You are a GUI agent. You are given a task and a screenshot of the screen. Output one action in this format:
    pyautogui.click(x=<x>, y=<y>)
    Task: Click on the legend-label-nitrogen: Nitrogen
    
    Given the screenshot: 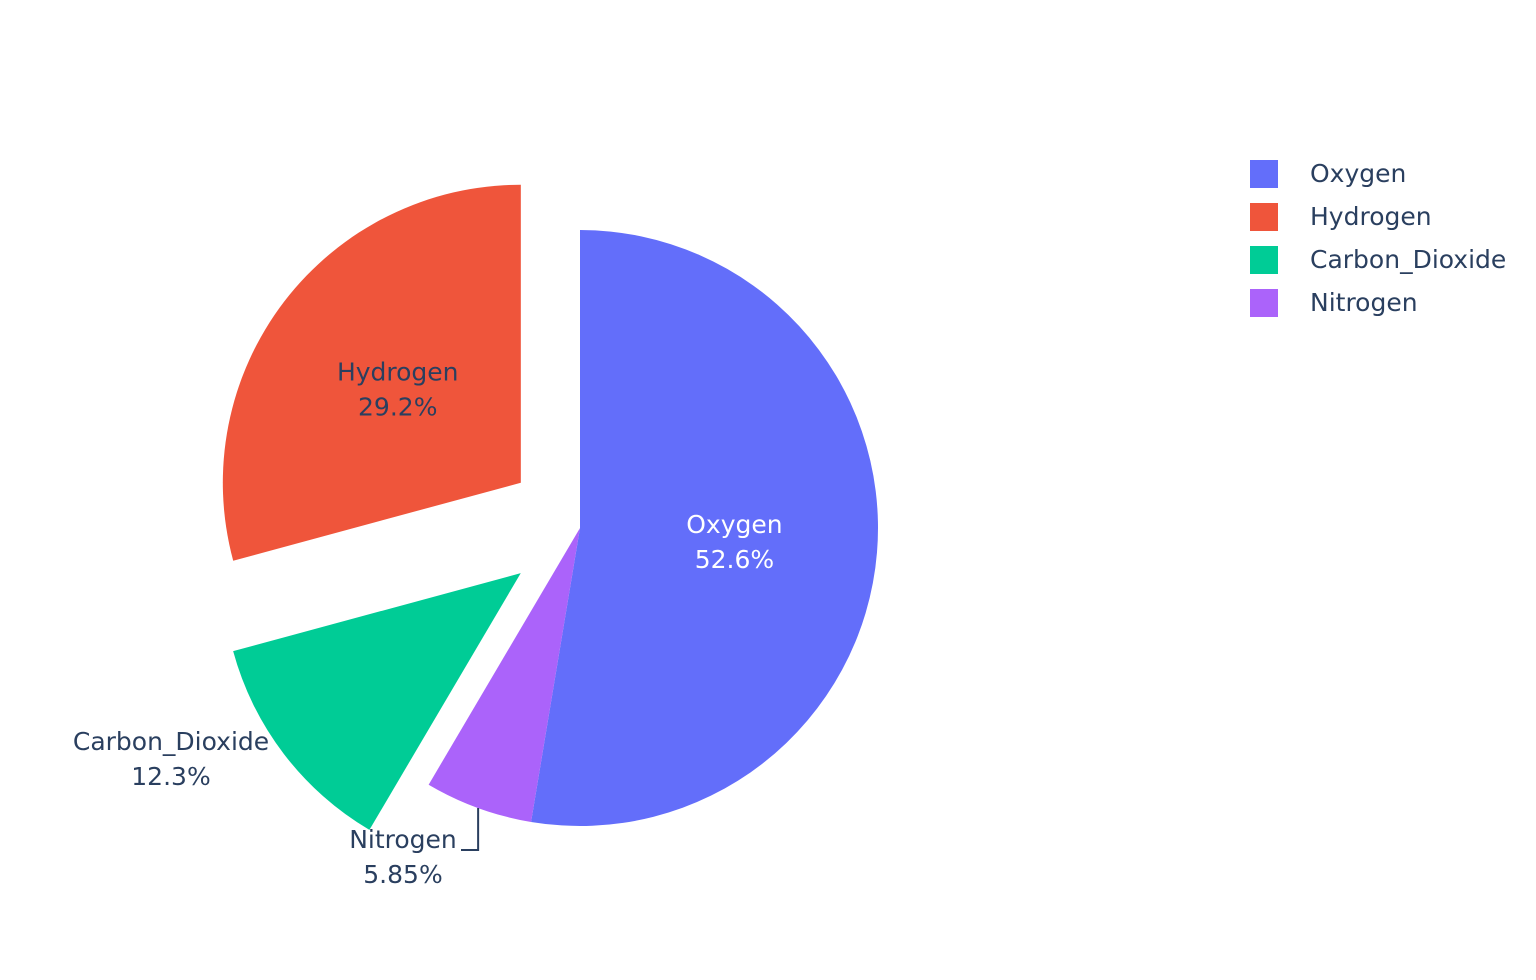 What is the action you would take?
    pyautogui.click(x=1364, y=302)
    